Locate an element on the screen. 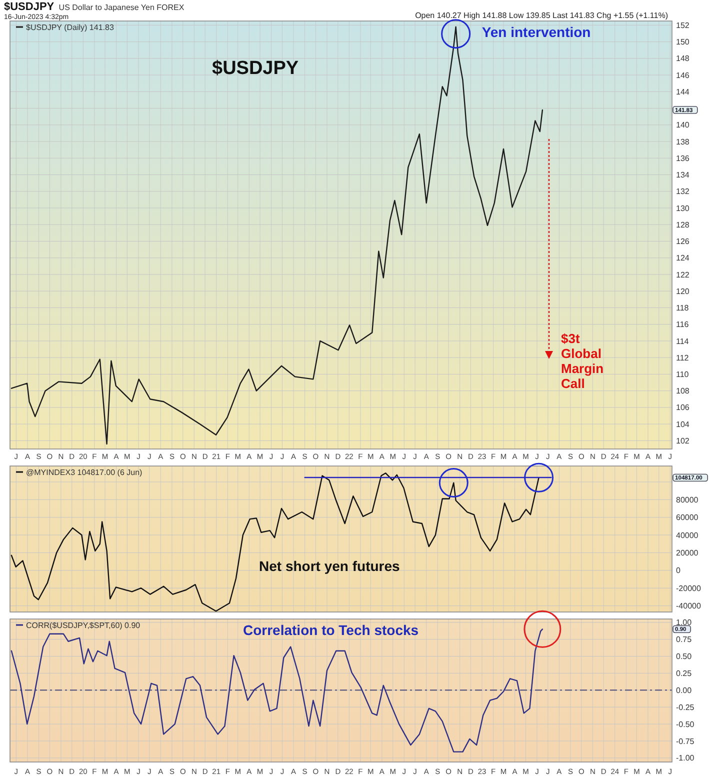  annotation: Correlation to Tech stocks is located at coordinates (331, 630).